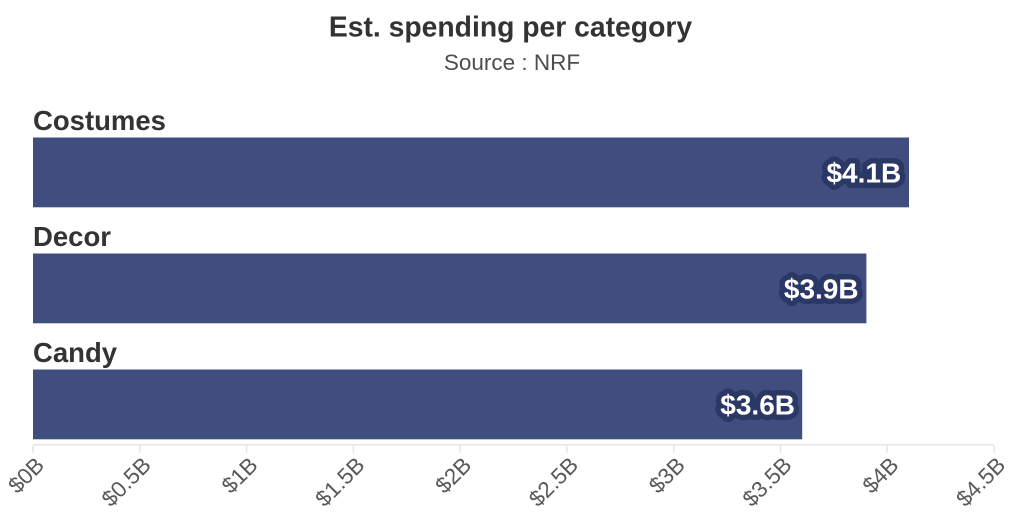  I want to click on svg-text: $3.9B, so click(821, 288).